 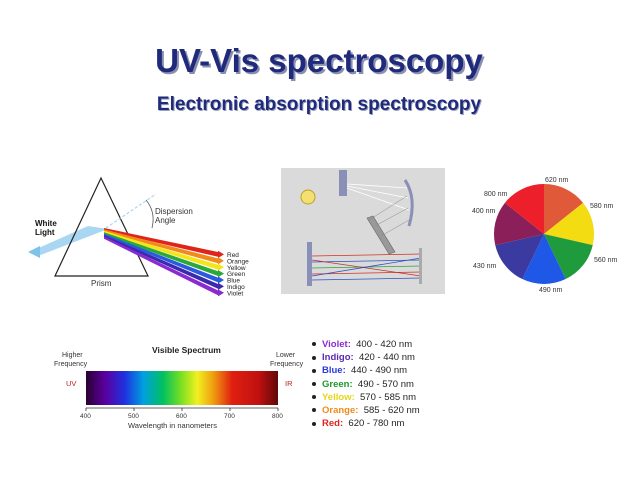 I want to click on entrance-slit, so click(x=343, y=183).